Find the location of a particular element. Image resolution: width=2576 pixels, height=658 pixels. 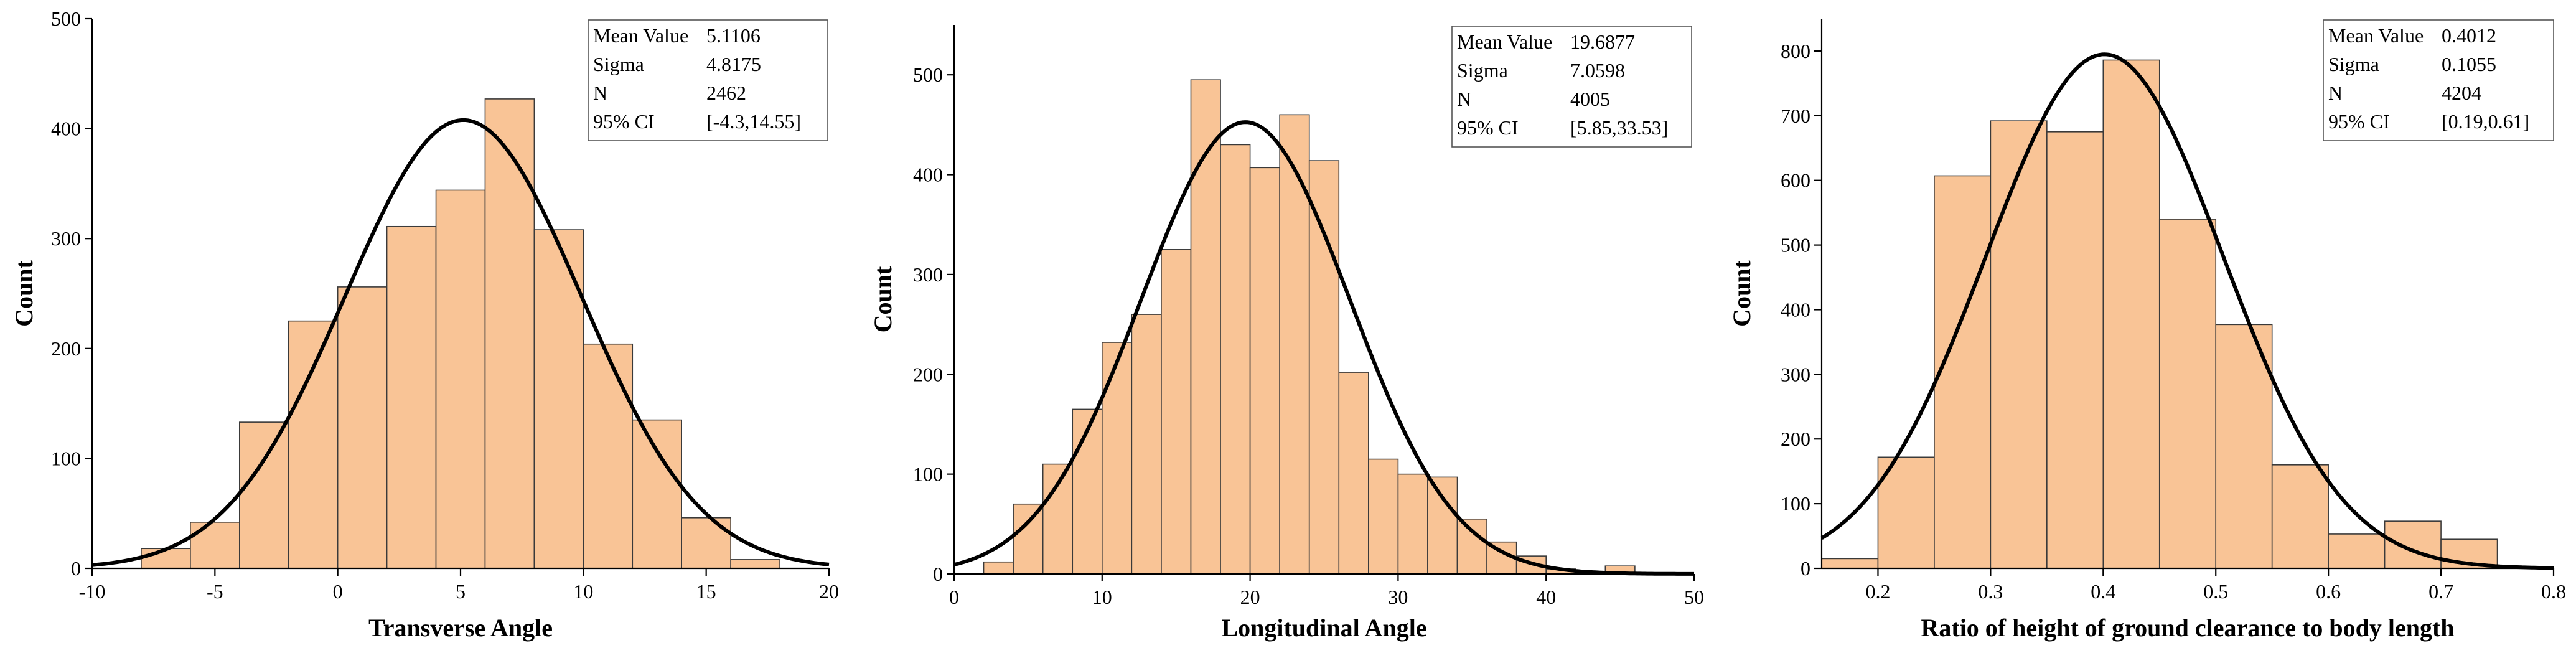

stats-value: 7.0598 is located at coordinates (1597, 70).